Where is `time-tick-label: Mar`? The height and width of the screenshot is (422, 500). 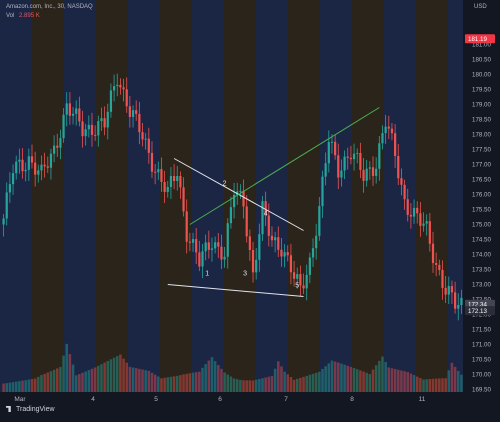 time-tick-label: Mar is located at coordinates (20, 399).